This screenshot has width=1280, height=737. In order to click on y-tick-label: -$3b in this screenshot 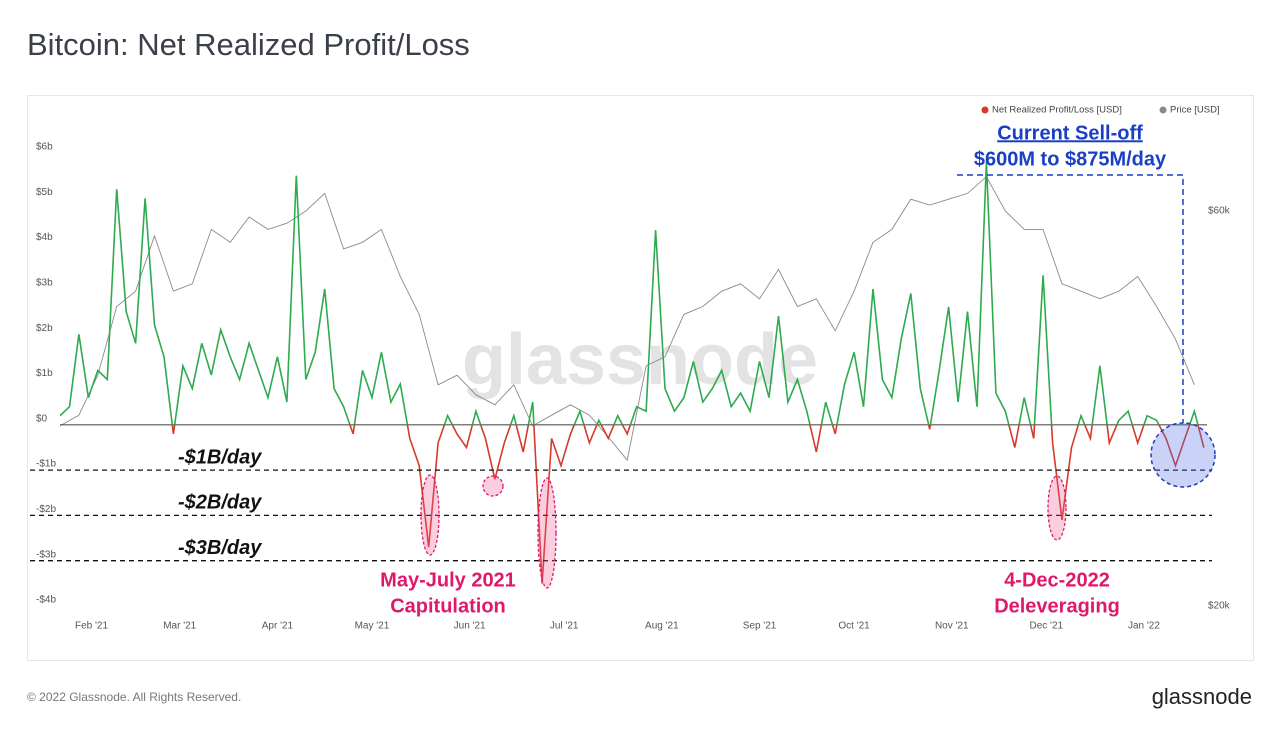, I will do `click(46, 554)`.